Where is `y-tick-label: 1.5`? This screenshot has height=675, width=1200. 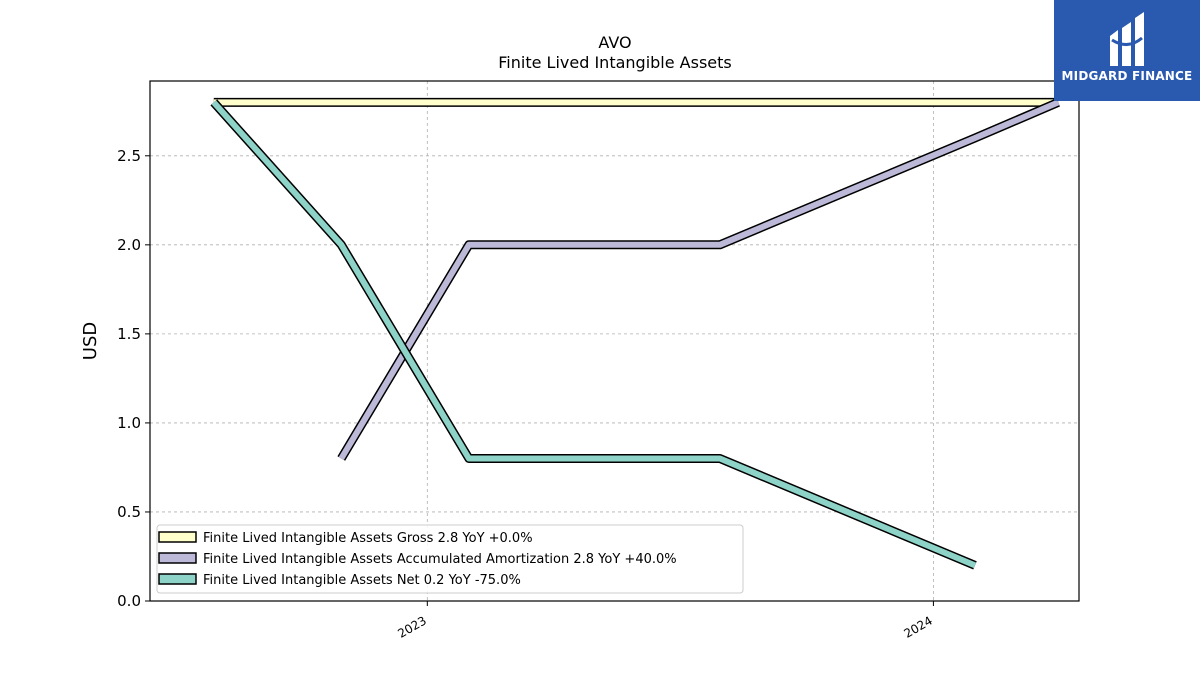 y-tick-label: 1.5 is located at coordinates (129, 334).